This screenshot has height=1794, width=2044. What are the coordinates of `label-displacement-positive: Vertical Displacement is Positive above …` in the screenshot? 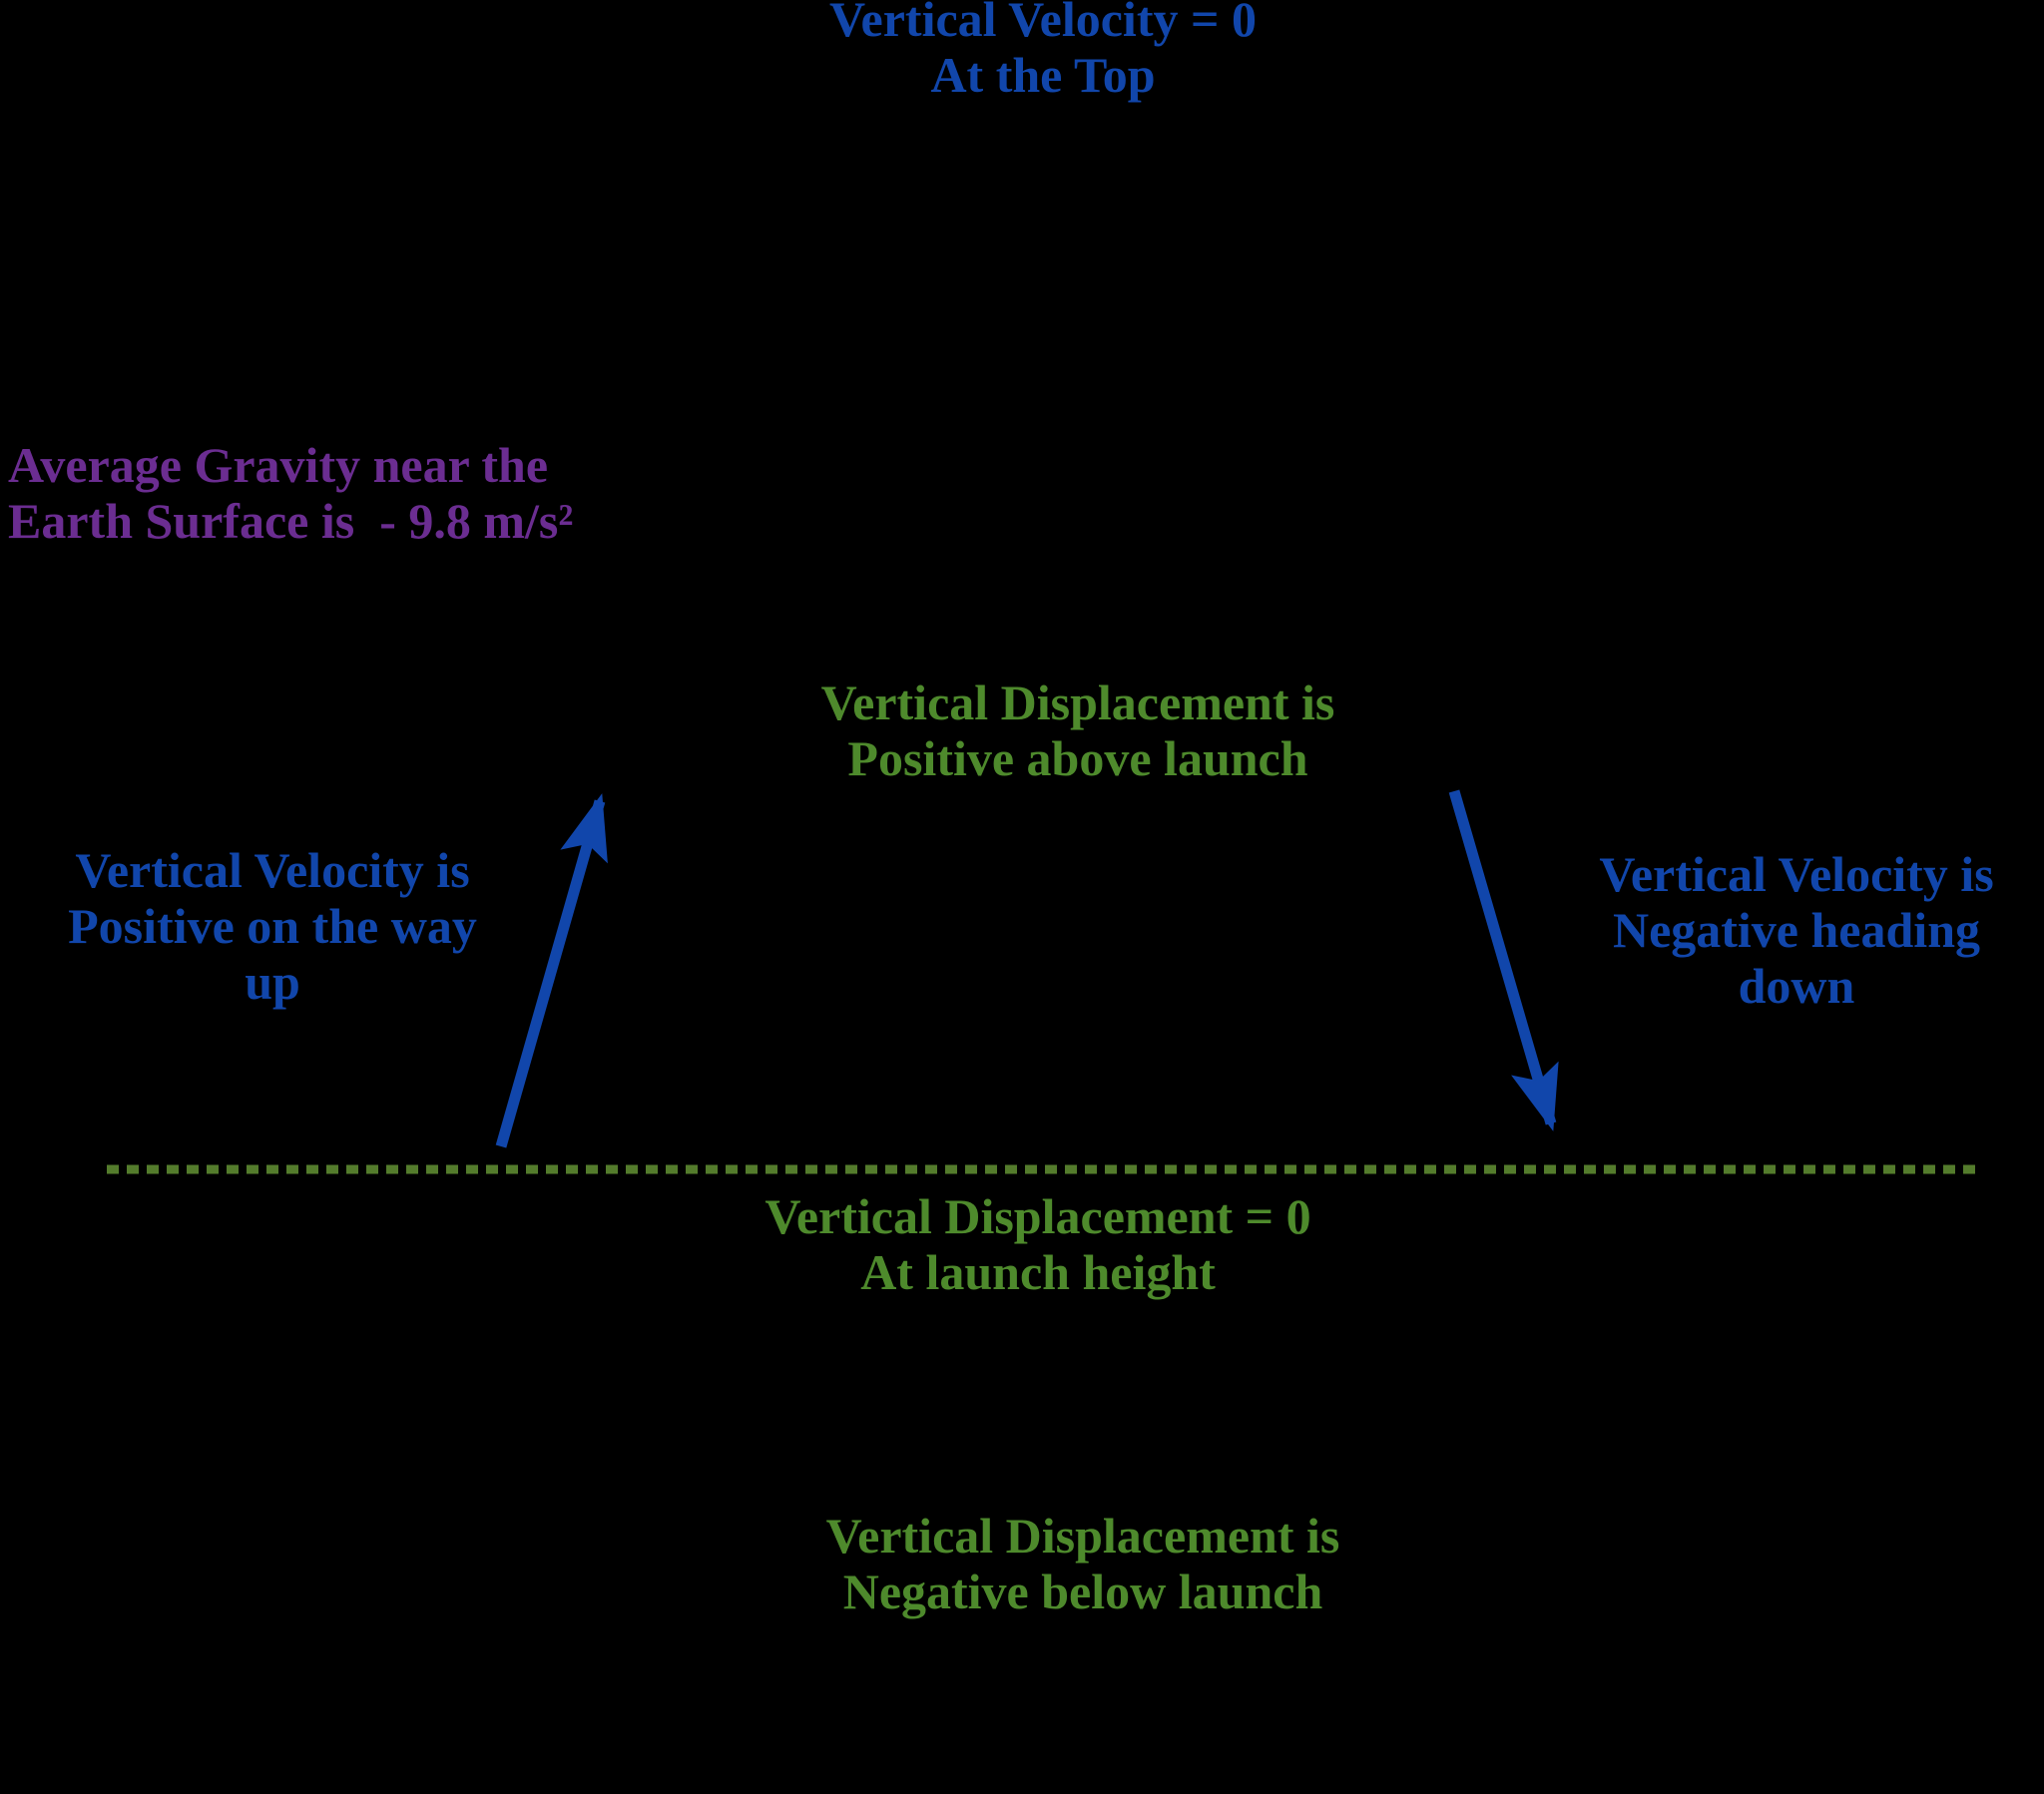 It's located at (1077, 730).